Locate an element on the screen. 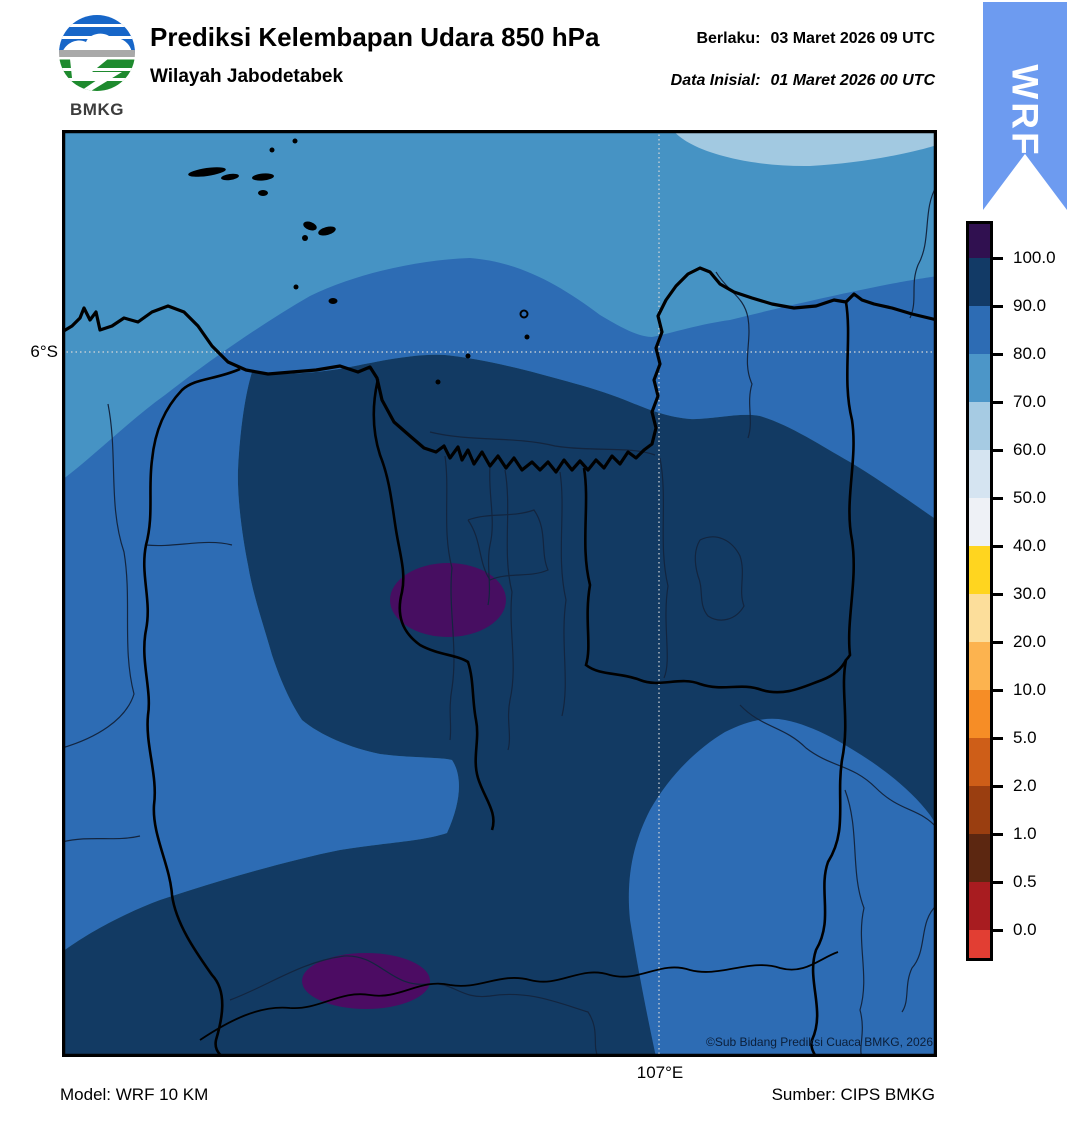  latitude-tick-label: 6°S is located at coordinates (44, 351).